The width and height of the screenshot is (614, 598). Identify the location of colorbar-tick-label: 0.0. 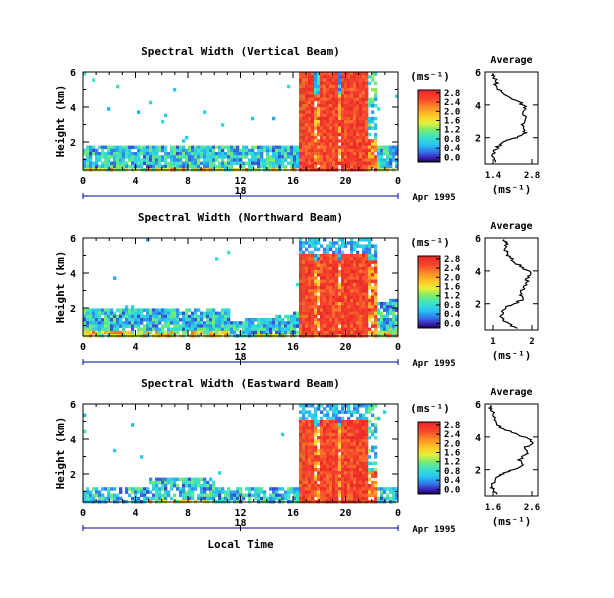
(452, 158).